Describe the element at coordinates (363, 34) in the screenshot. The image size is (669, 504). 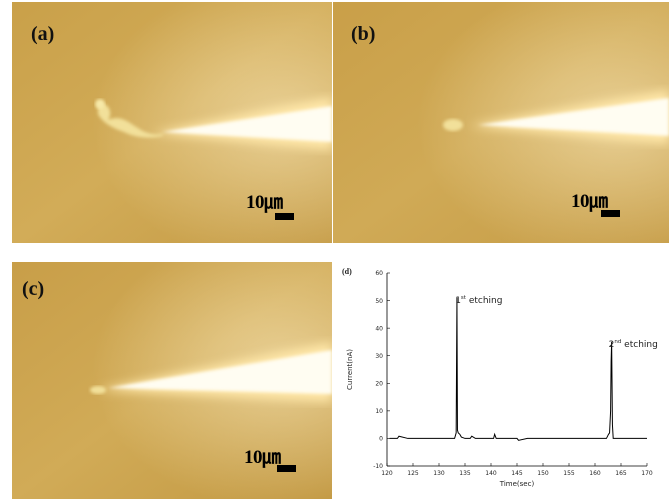
I see `panel-label-b: (b)` at that location.